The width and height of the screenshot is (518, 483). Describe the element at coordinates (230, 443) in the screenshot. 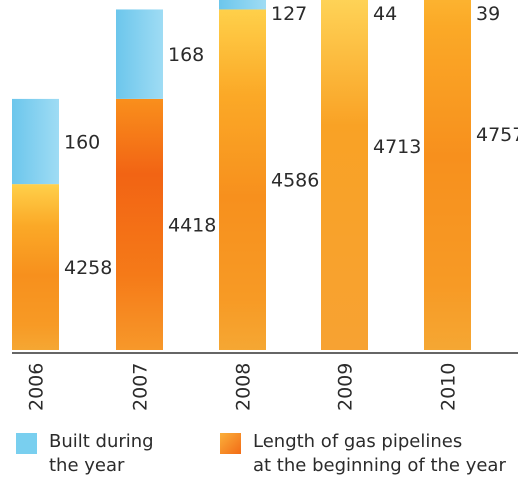

I see `legend-swatch-length` at that location.